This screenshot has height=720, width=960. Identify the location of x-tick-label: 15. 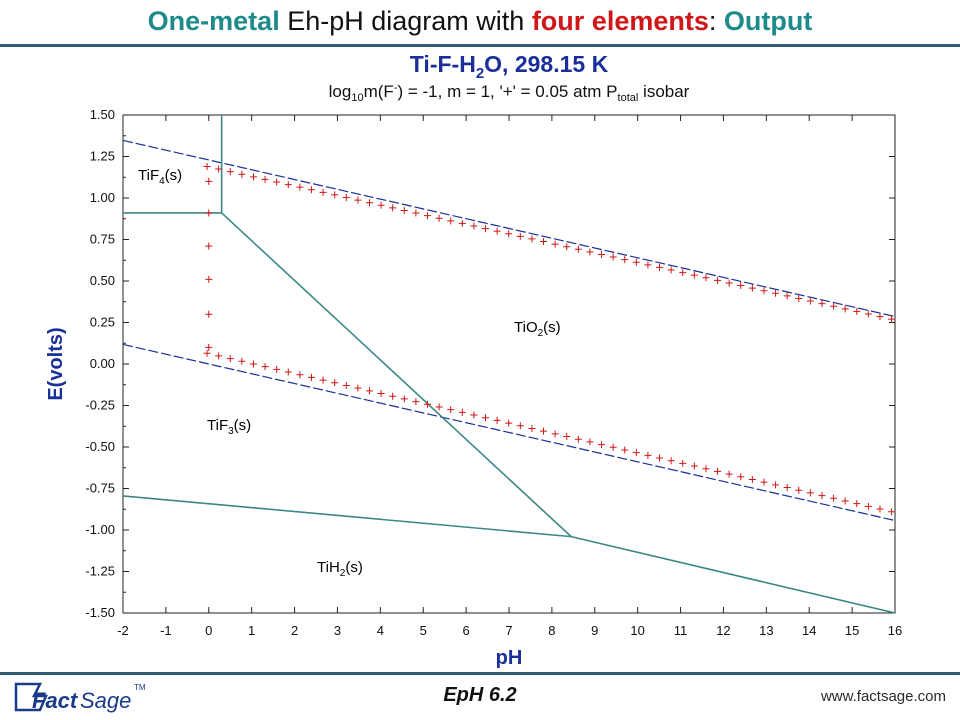
(852, 630).